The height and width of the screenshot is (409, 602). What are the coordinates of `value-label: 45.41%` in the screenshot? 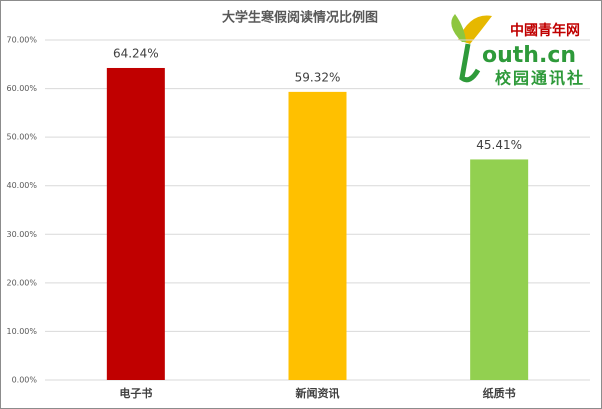 It's located at (499, 145).